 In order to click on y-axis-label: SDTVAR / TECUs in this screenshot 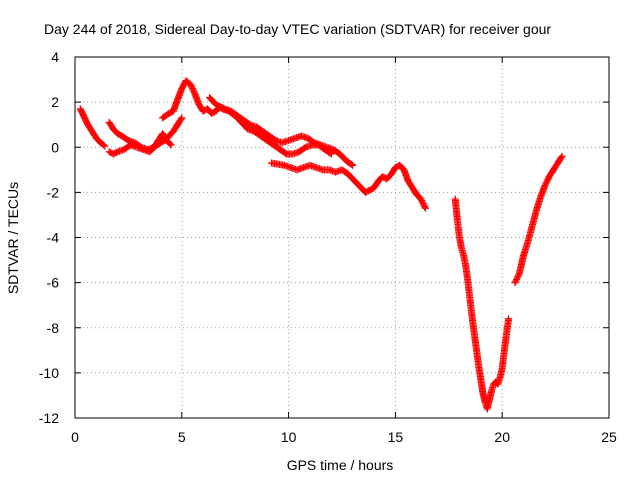, I will do `click(13, 238)`.